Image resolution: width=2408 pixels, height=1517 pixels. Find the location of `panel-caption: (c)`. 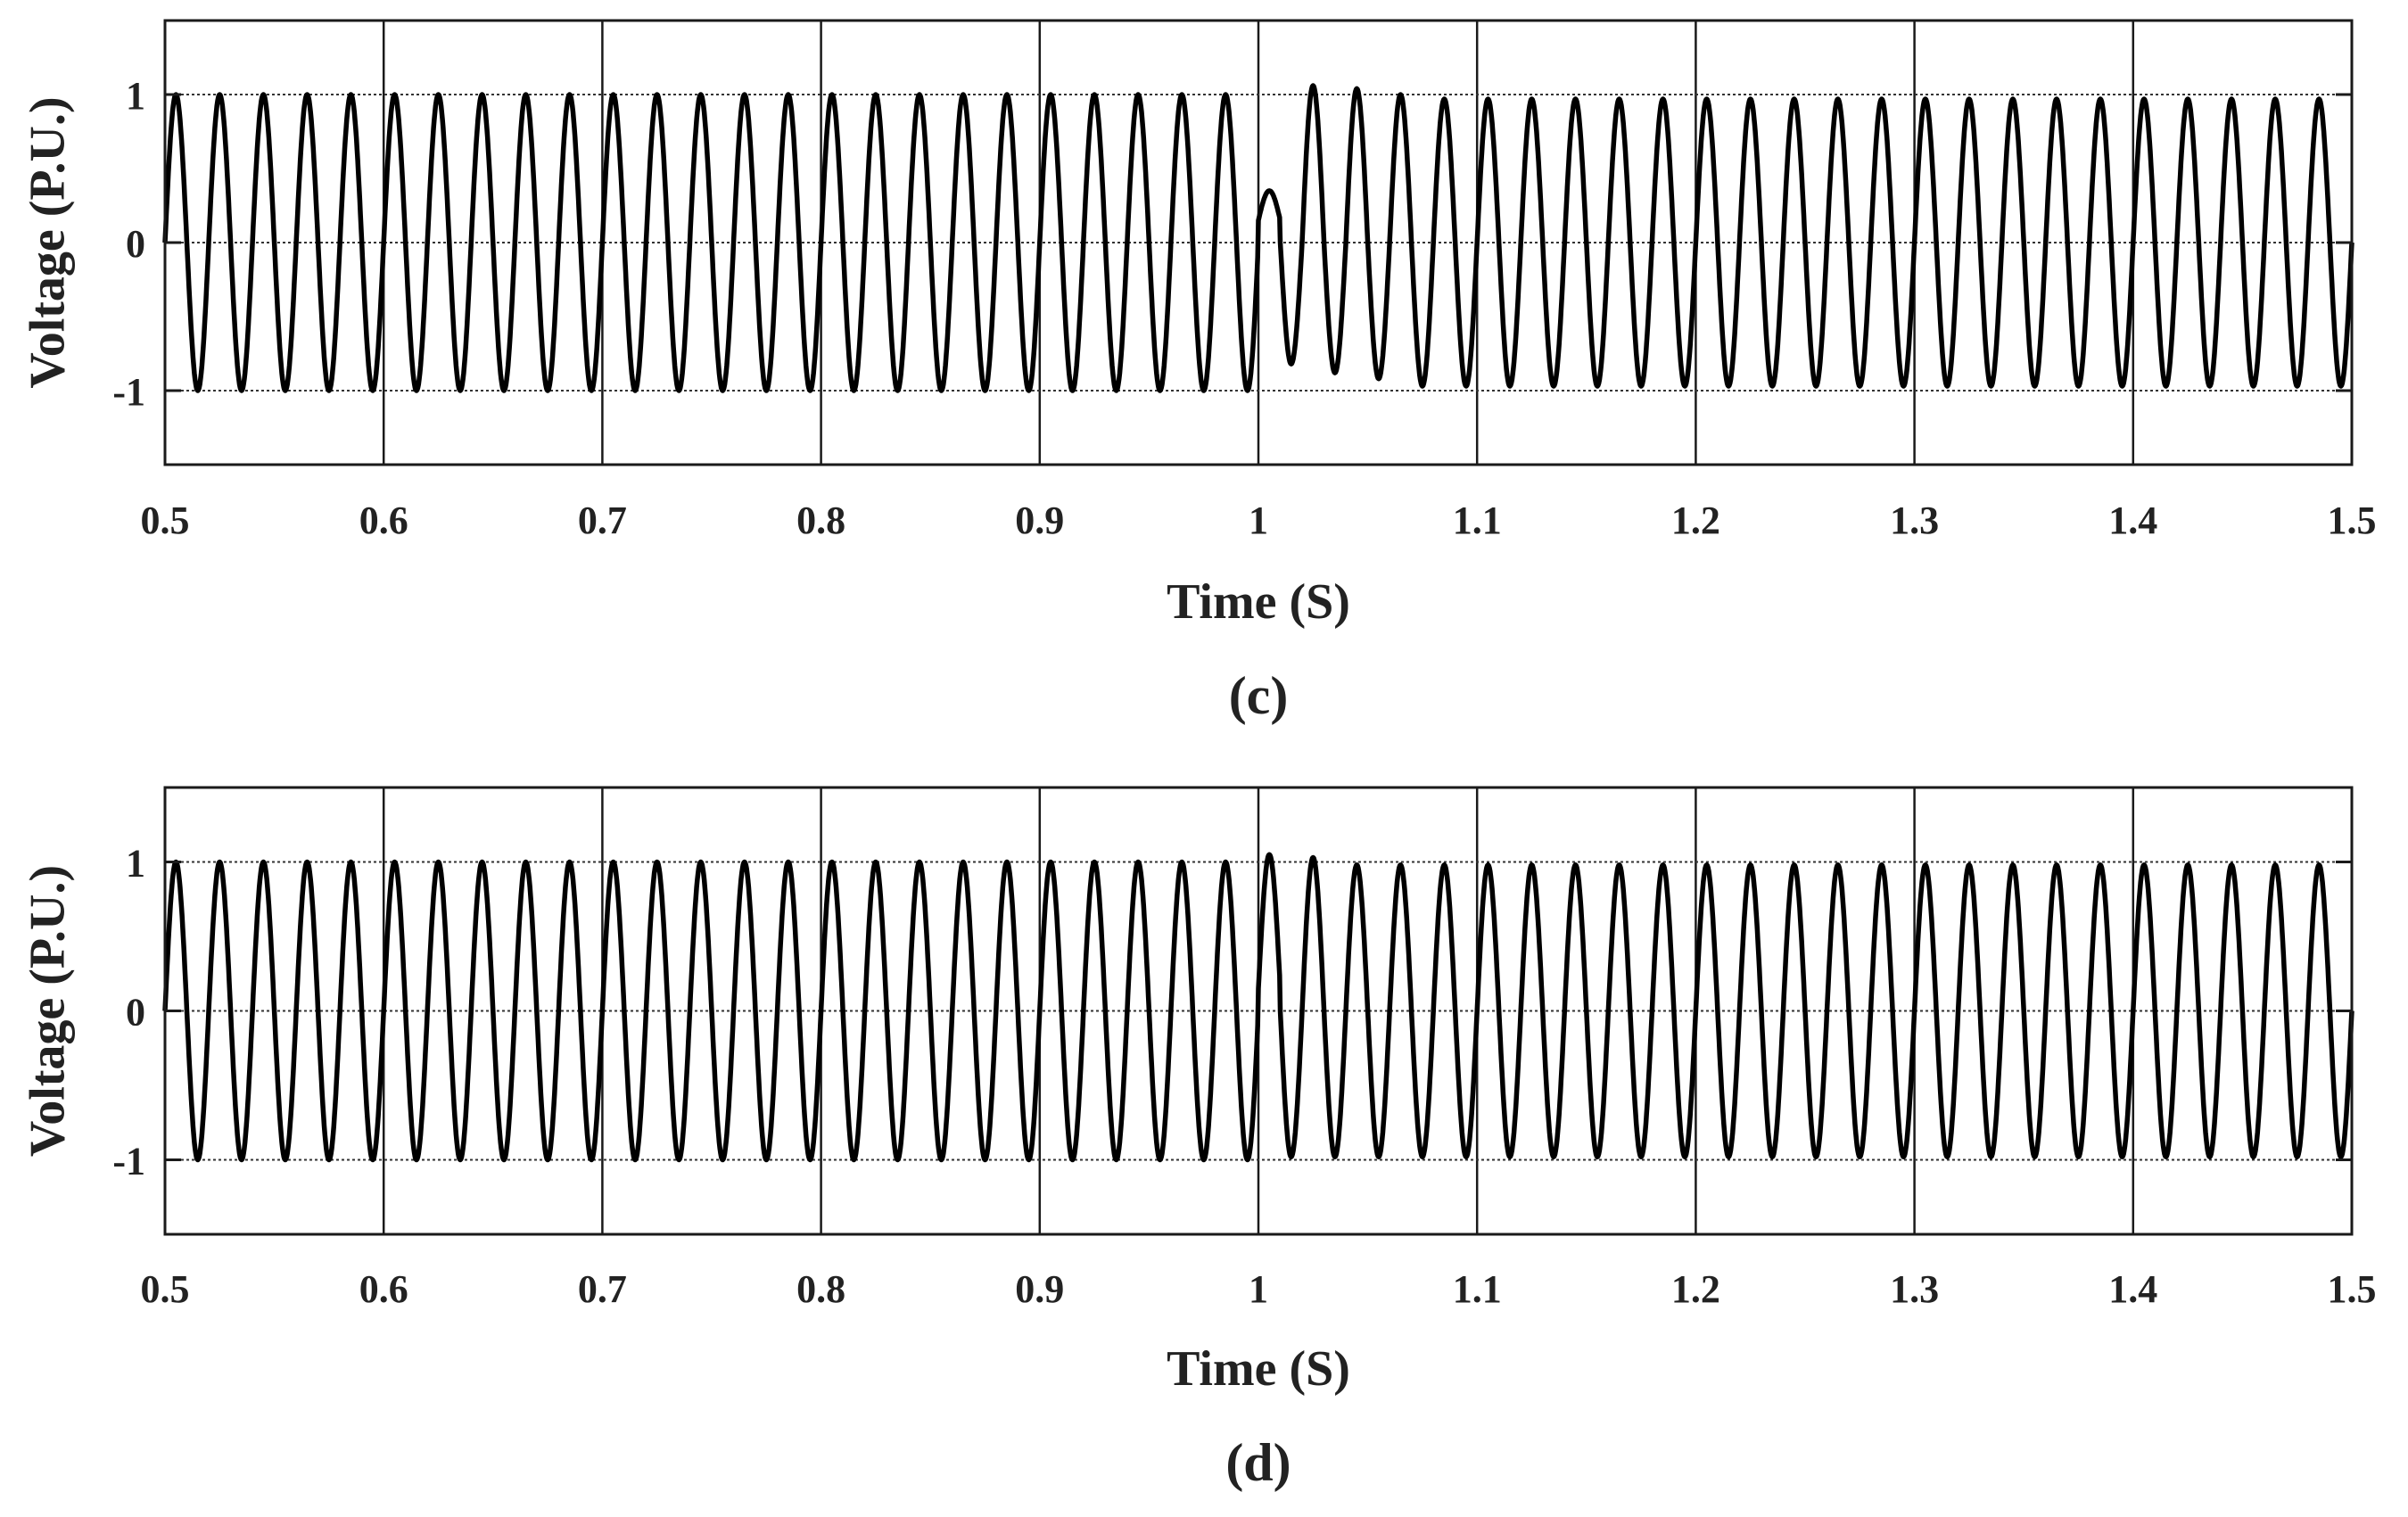

panel-caption: (c) is located at coordinates (1259, 695).